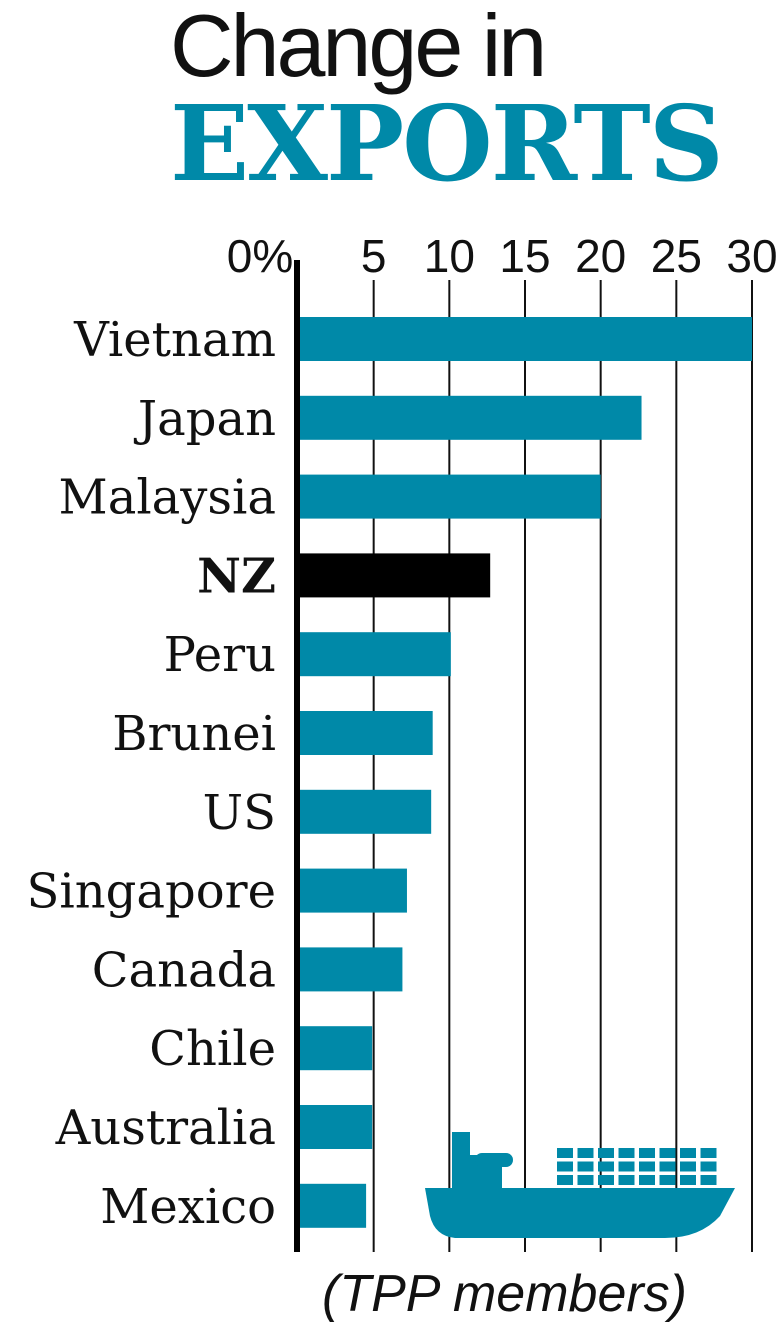  What do you see at coordinates (335, 1048) in the screenshot?
I see `bar-chile` at bounding box center [335, 1048].